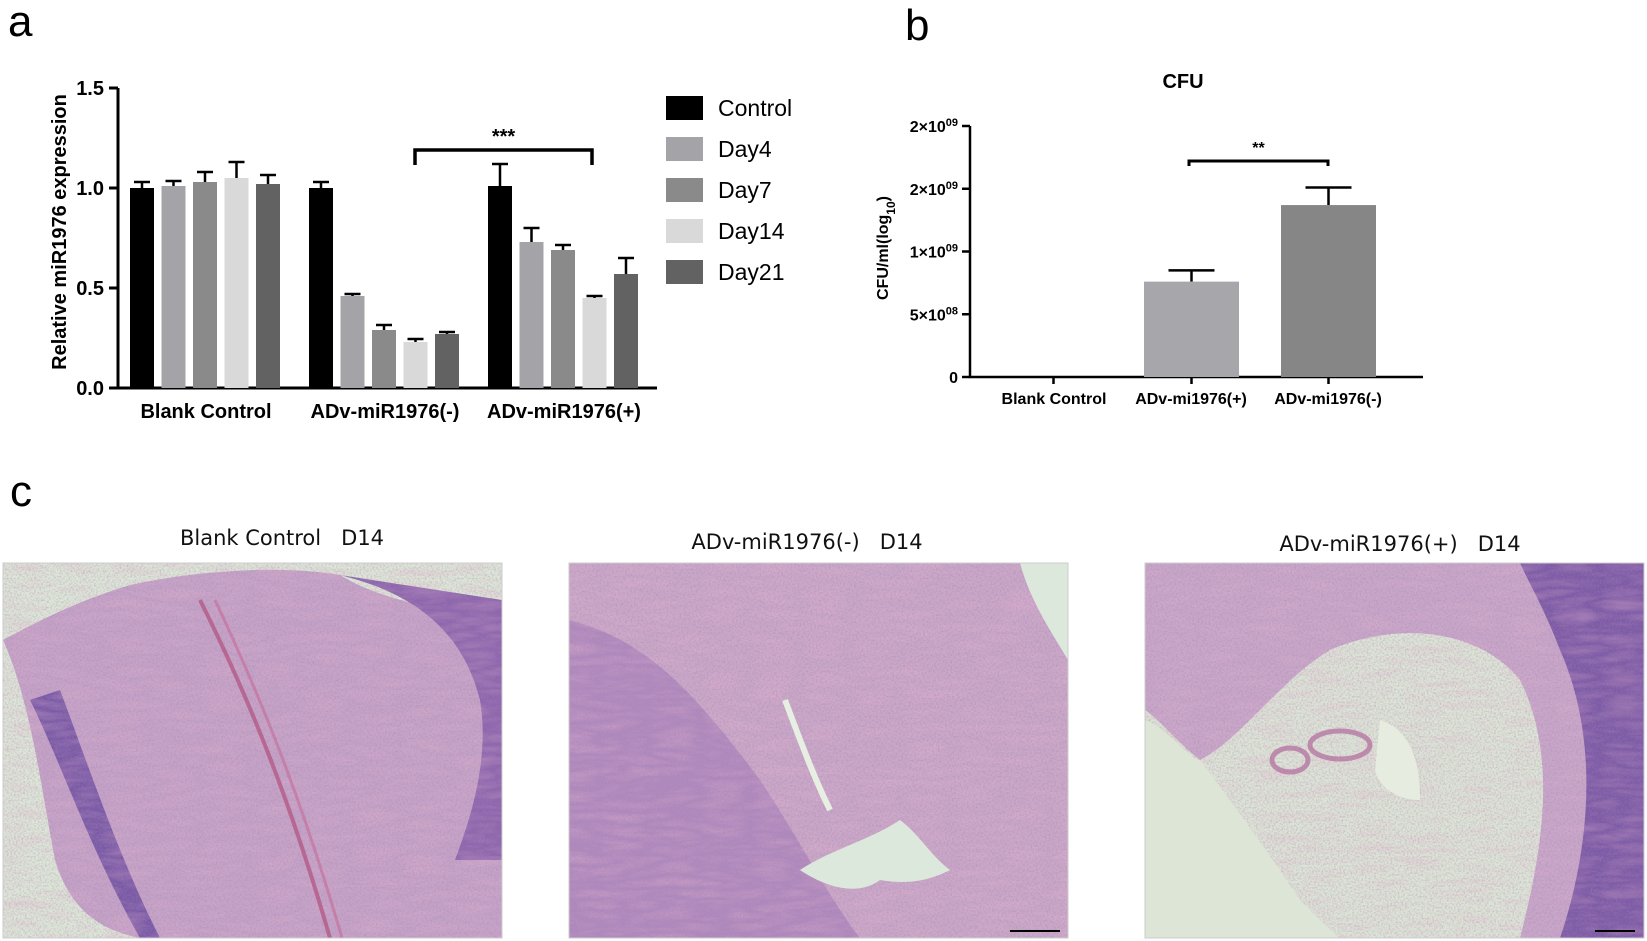  What do you see at coordinates (751, 272) in the screenshot?
I see `legend-label: Day21` at bounding box center [751, 272].